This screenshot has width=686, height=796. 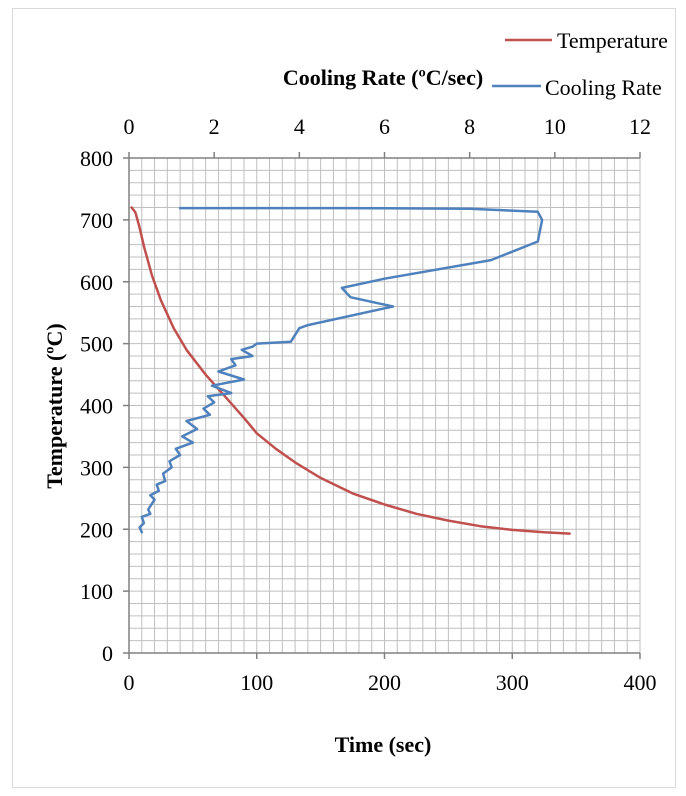 What do you see at coordinates (129, 126) in the screenshot?
I see `x-top-tick-label: 0` at bounding box center [129, 126].